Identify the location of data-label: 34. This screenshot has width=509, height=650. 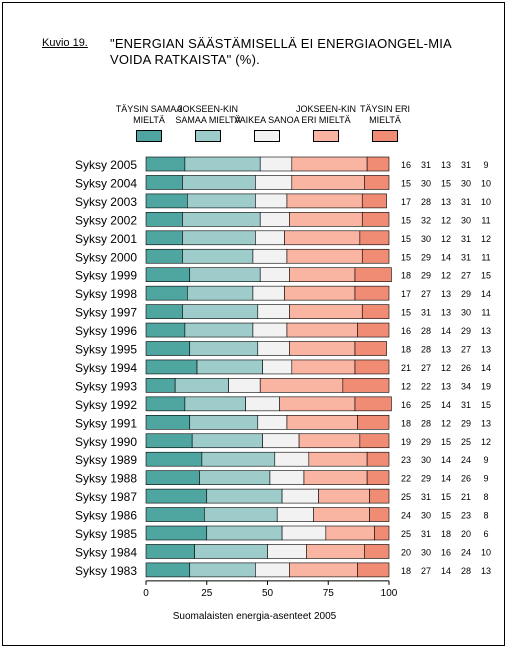
(466, 386).